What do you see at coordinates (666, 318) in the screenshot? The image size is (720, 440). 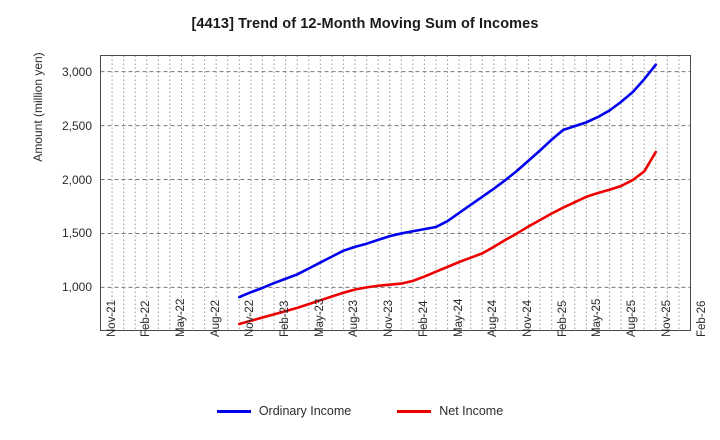 I see `x-tick-label: Nov-25` at bounding box center [666, 318].